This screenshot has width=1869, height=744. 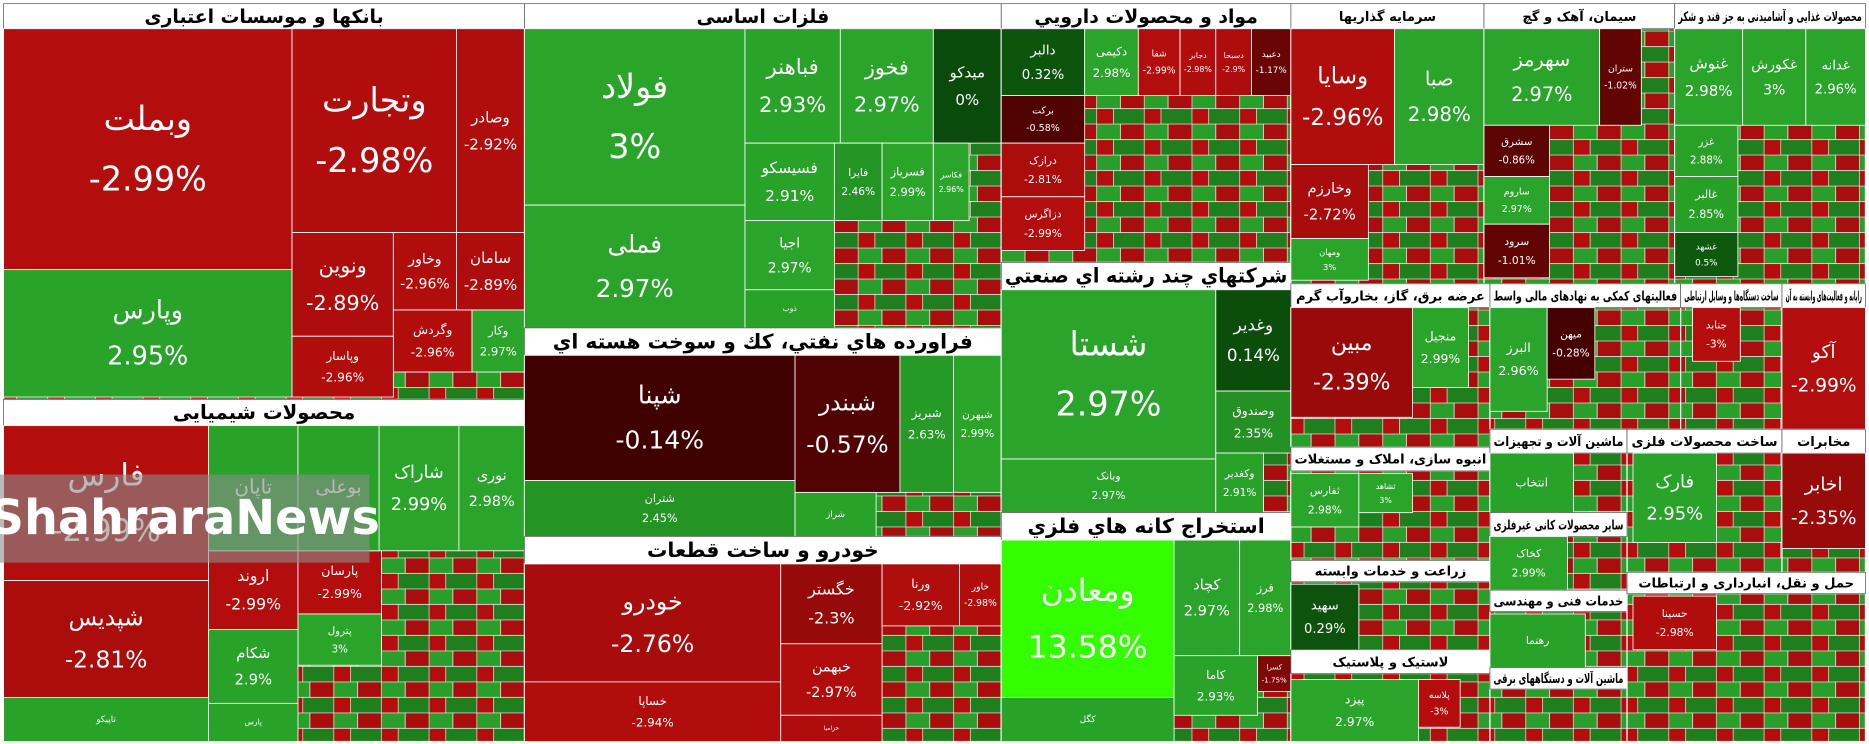 What do you see at coordinates (1674, 514) in the screenshot?
I see `tile-value-label: 2.95%` at bounding box center [1674, 514].